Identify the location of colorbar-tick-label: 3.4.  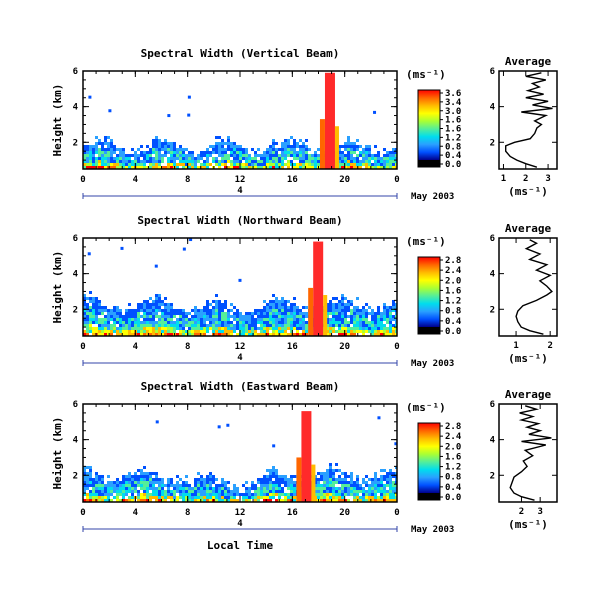
(453, 103).